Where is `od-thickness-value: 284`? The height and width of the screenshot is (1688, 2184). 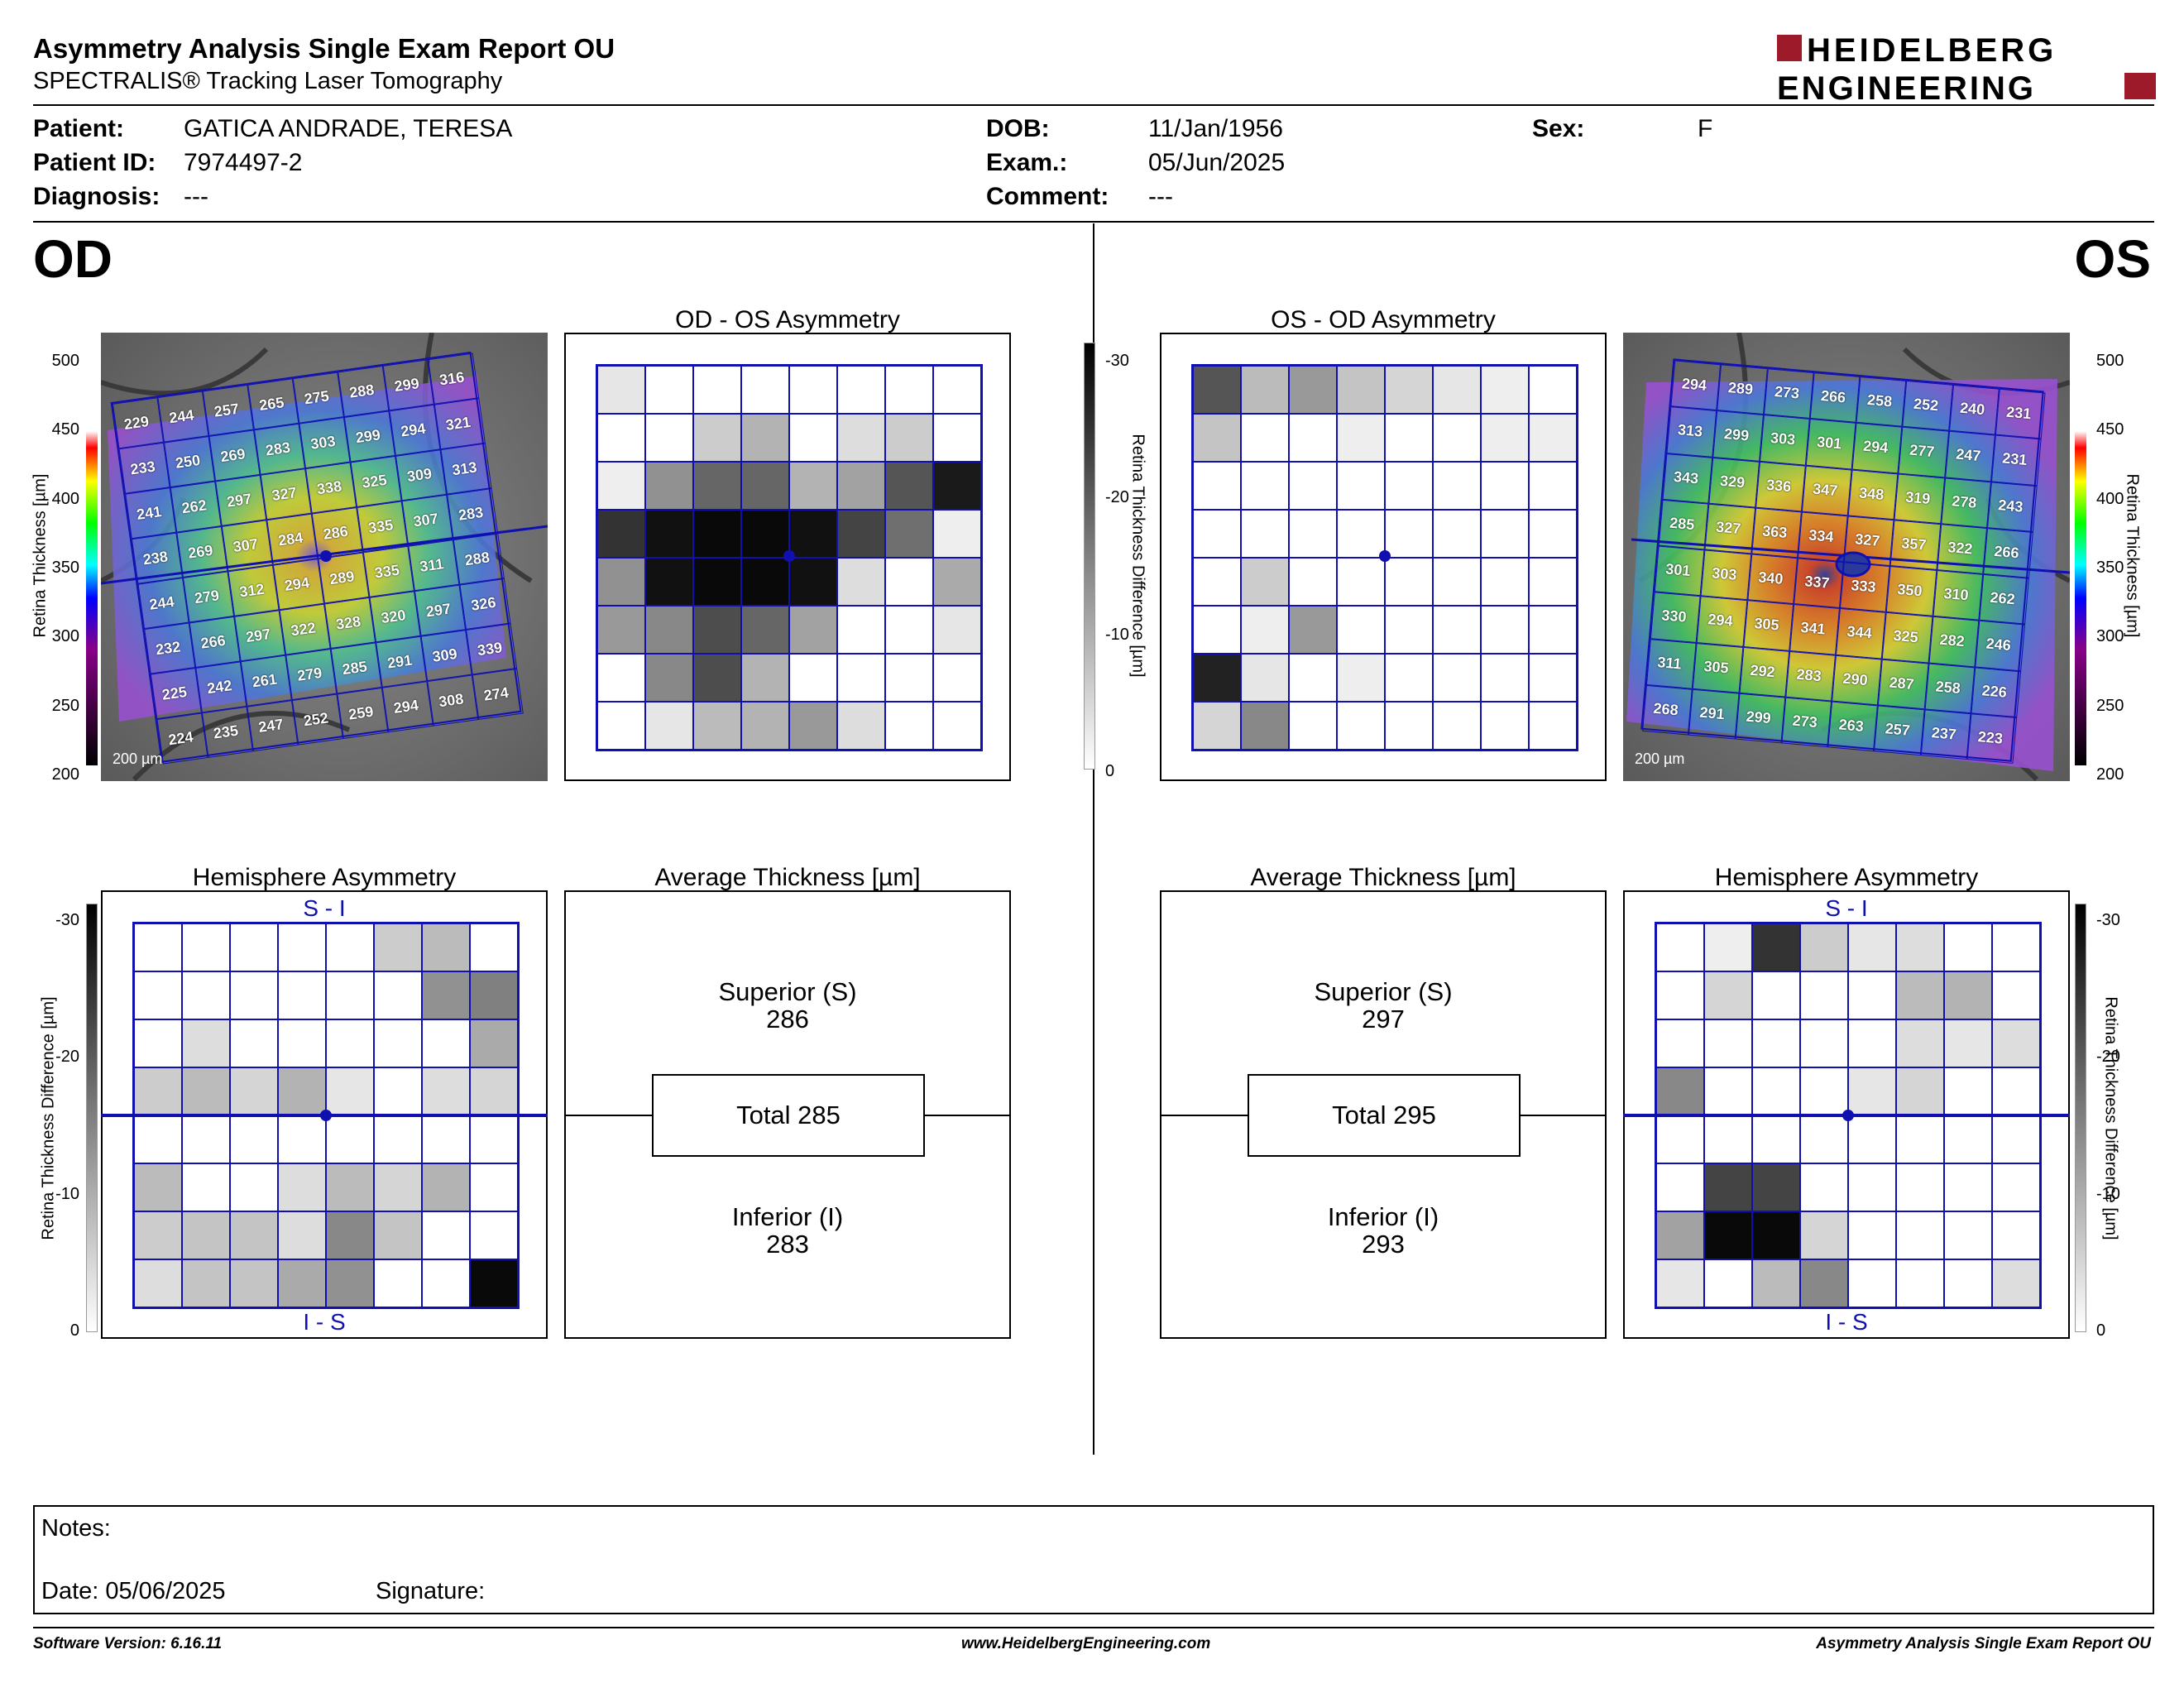
od-thickness-value: 284 is located at coordinates (290, 538).